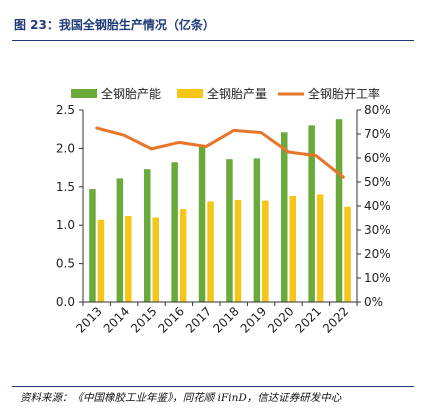 The width and height of the screenshot is (421, 416). What do you see at coordinates (213, 40) in the screenshot?
I see `title-rule` at bounding box center [213, 40].